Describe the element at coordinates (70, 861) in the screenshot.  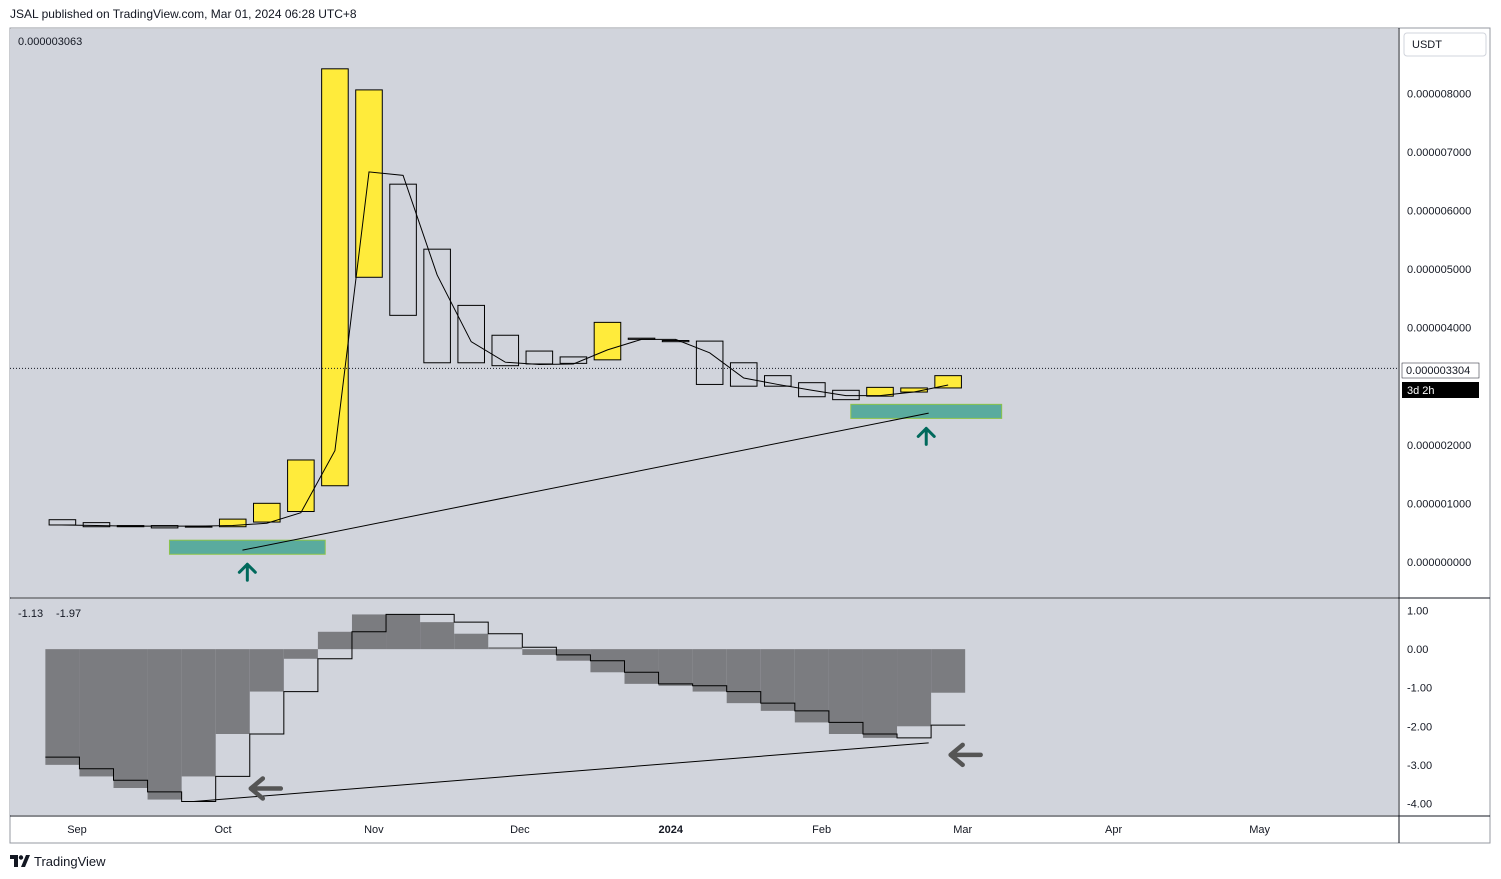
I see `footer-brand-label: TradingView` at that location.